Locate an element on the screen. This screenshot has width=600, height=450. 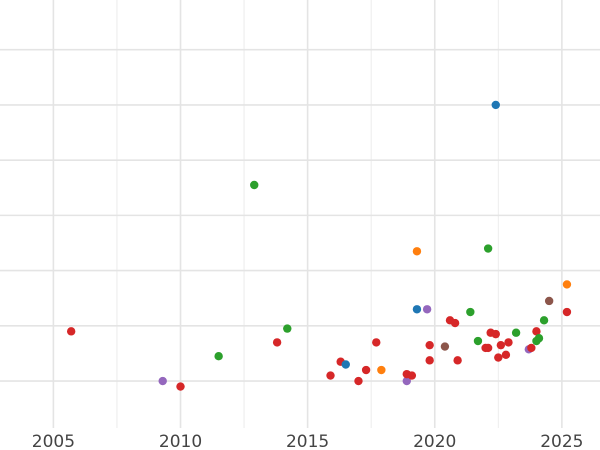
x-tick-label: 2005 is located at coordinates (53, 441).